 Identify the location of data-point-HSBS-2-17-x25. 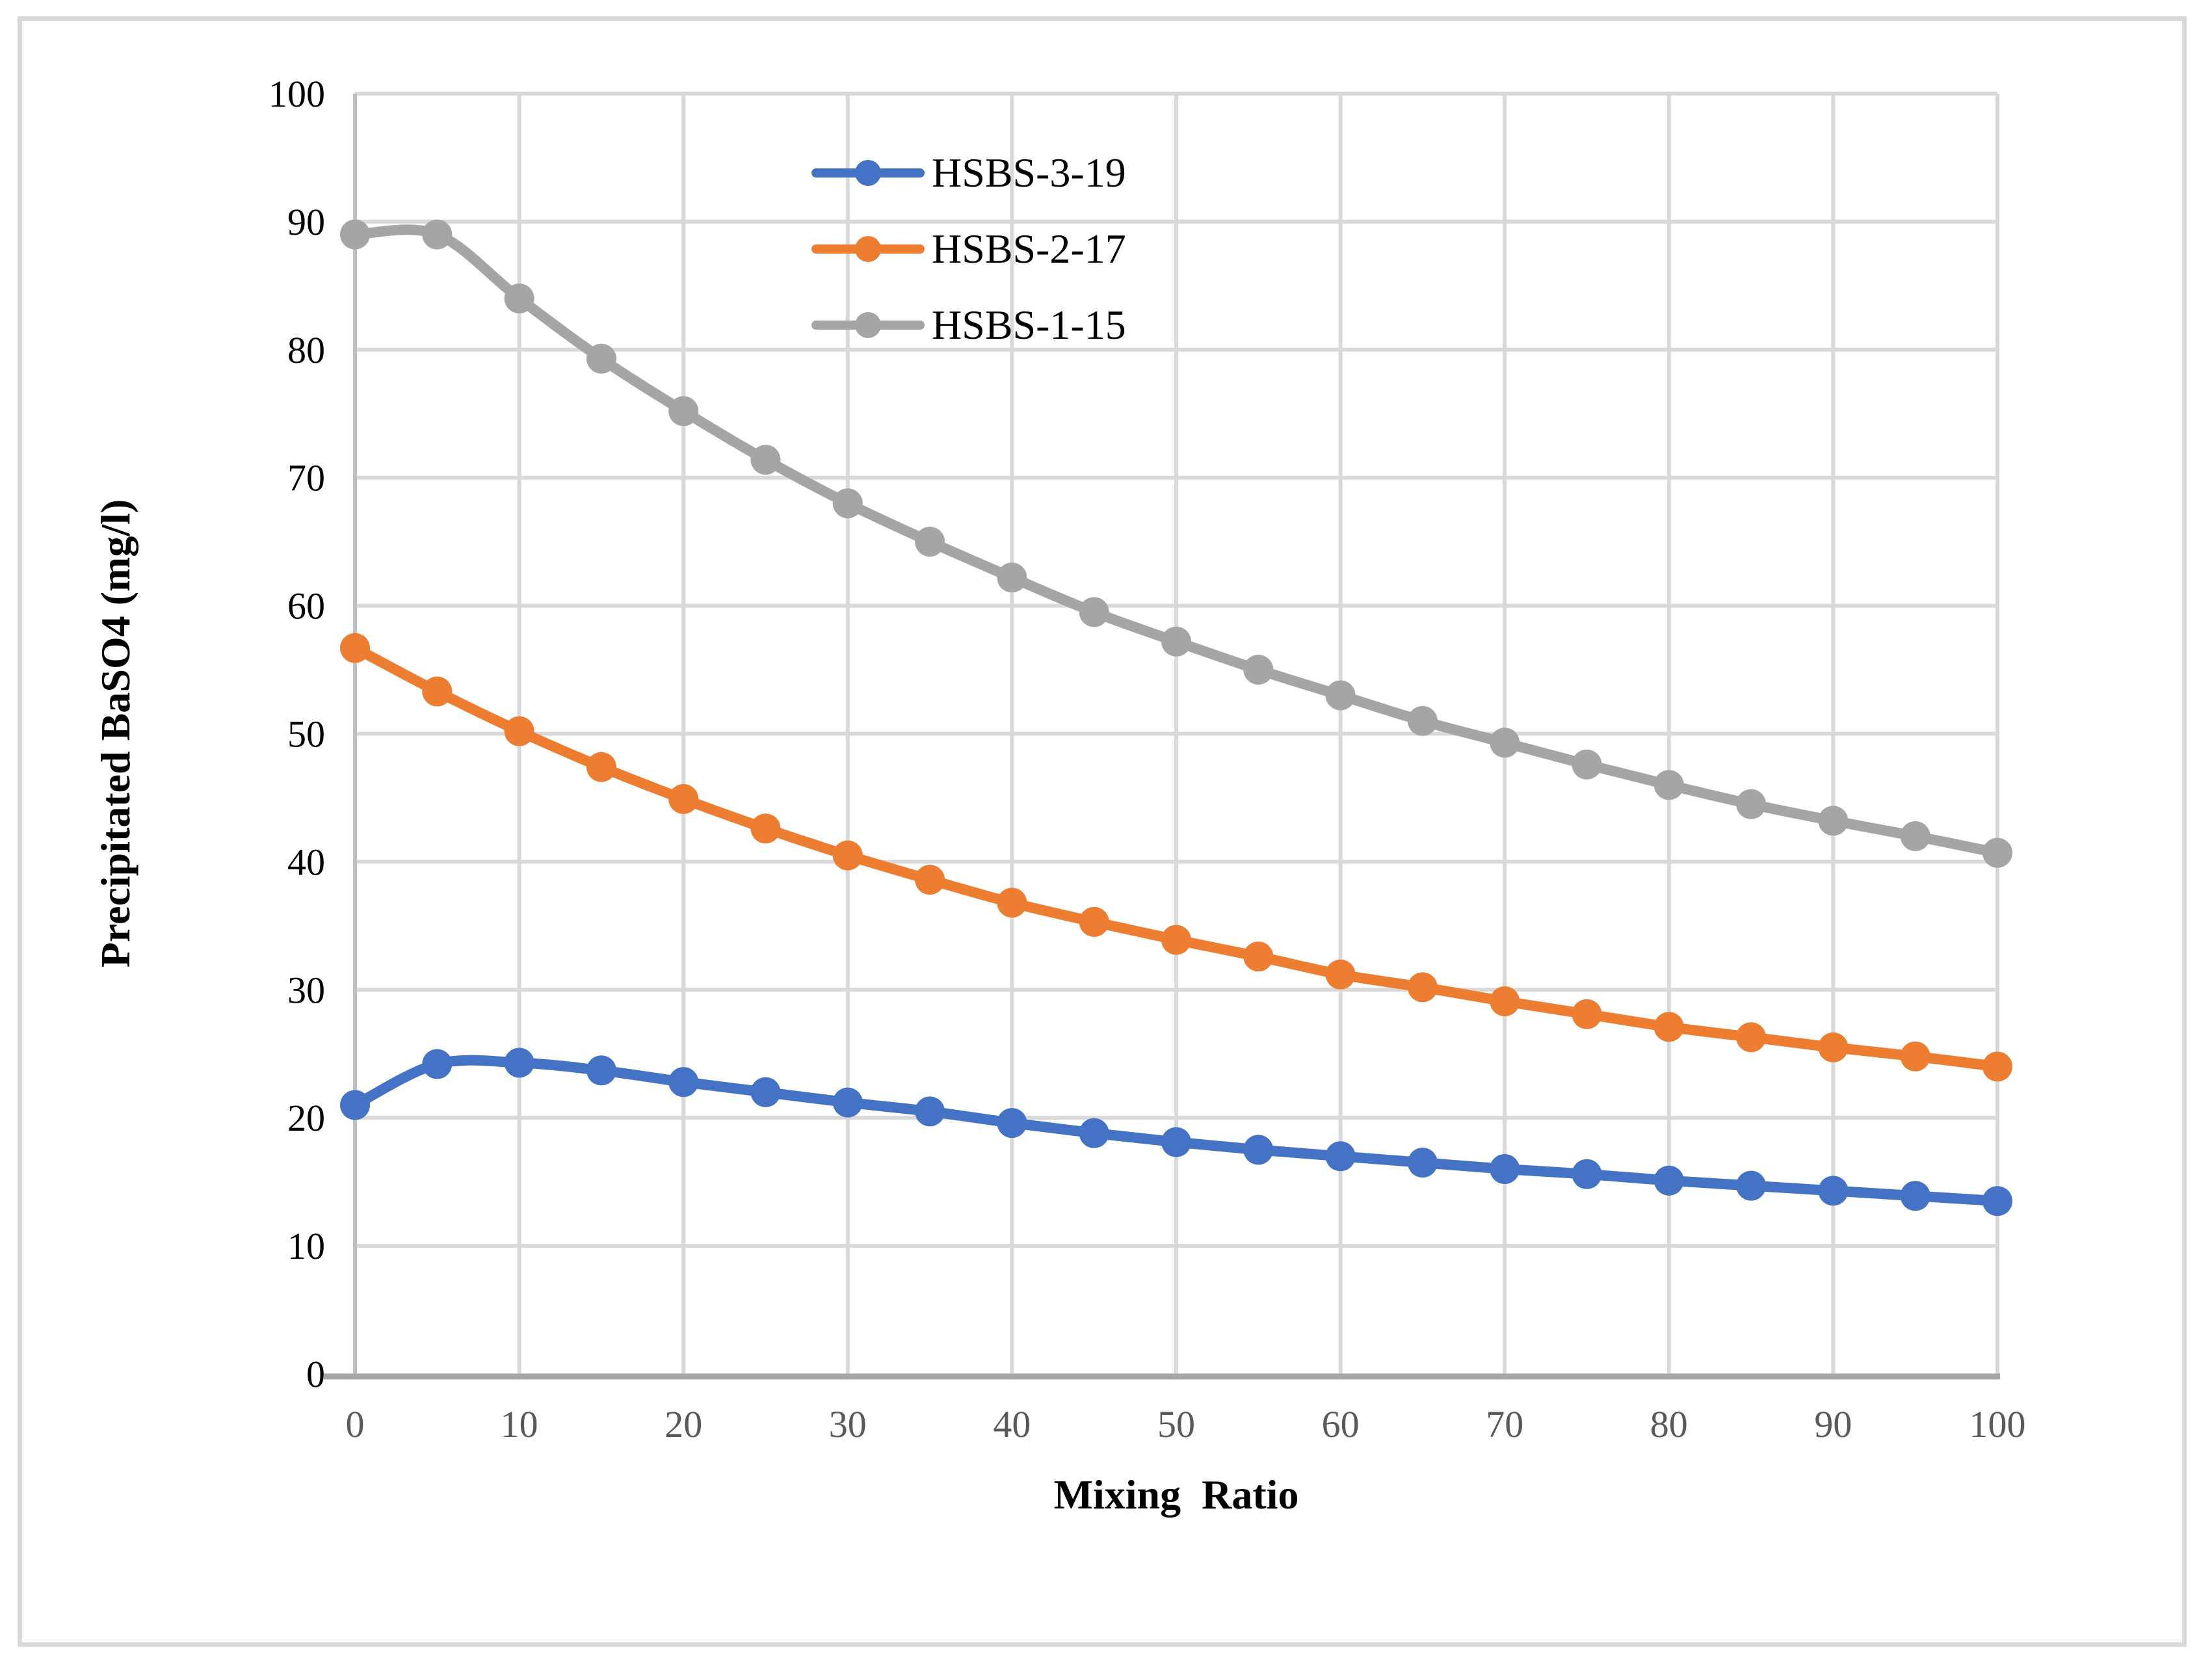
(765, 828).